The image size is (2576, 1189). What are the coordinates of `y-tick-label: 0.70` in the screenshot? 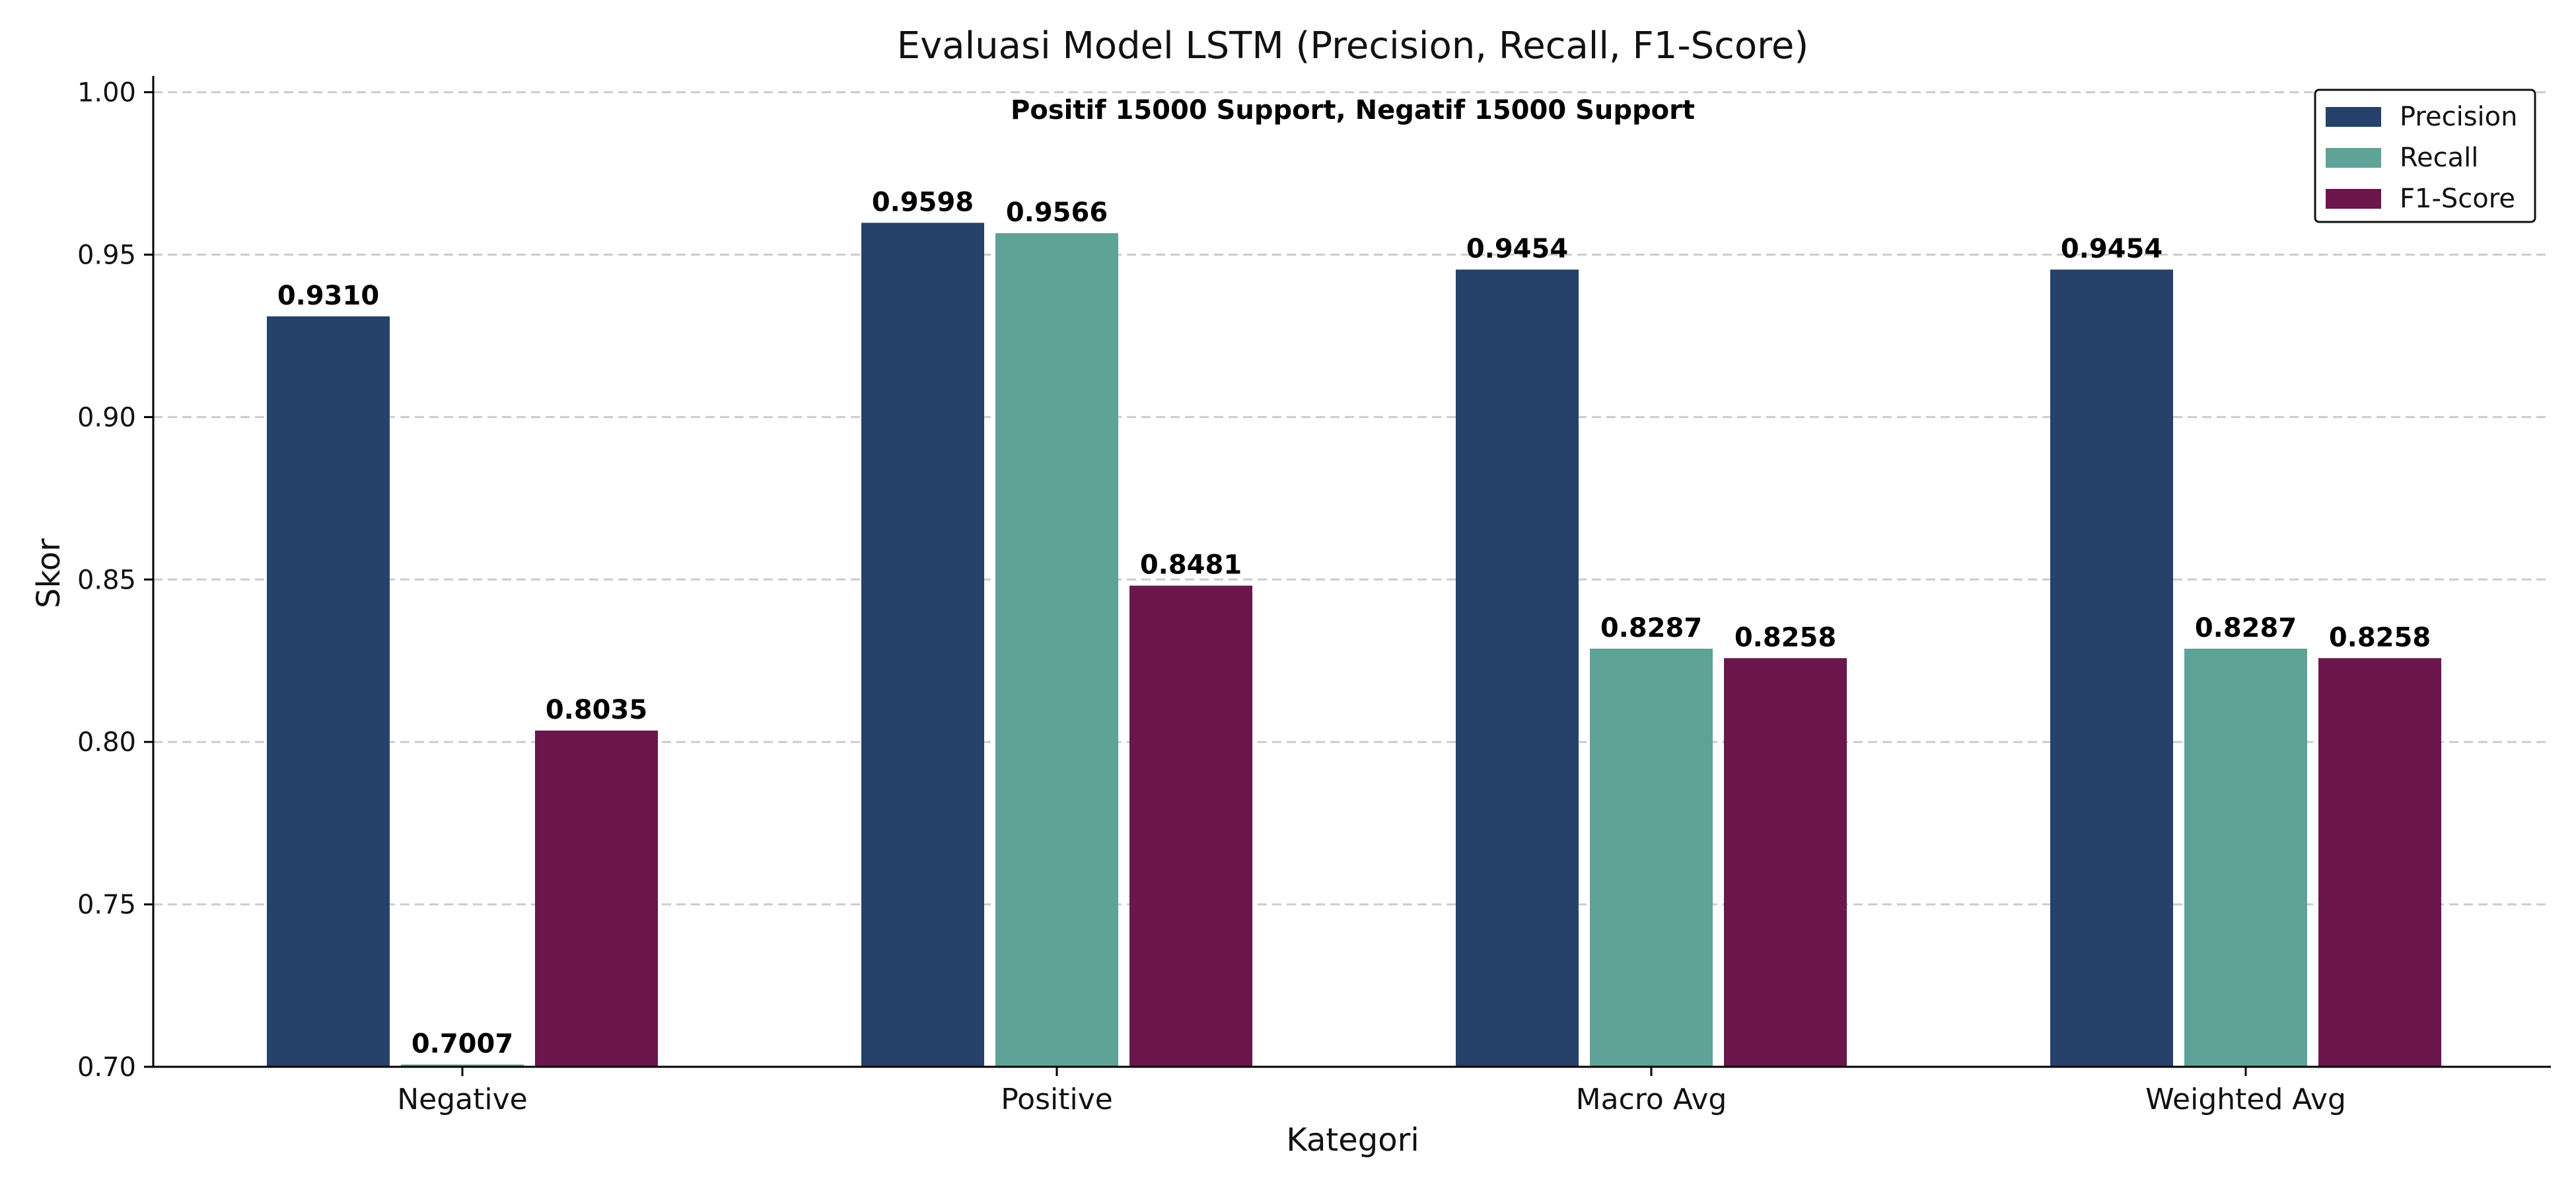 It's located at (106, 1067).